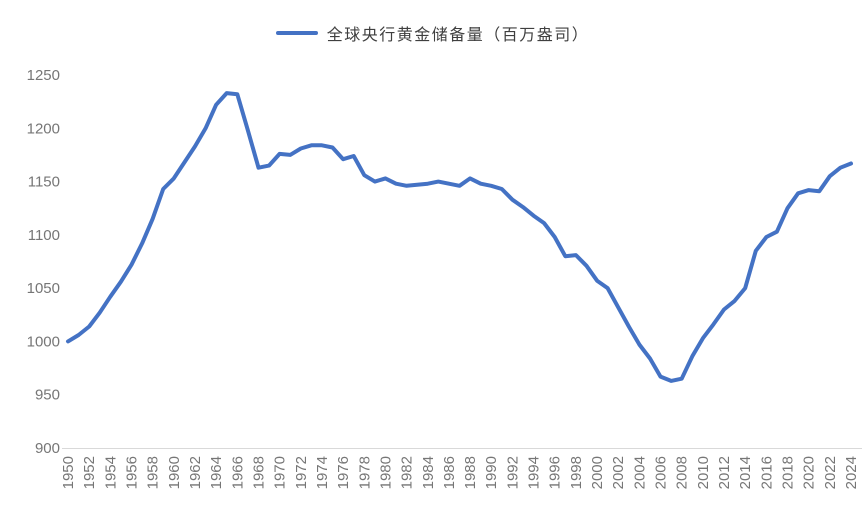  What do you see at coordinates (385, 472) in the screenshot?
I see `x-axis-label: 1980` at bounding box center [385, 472].